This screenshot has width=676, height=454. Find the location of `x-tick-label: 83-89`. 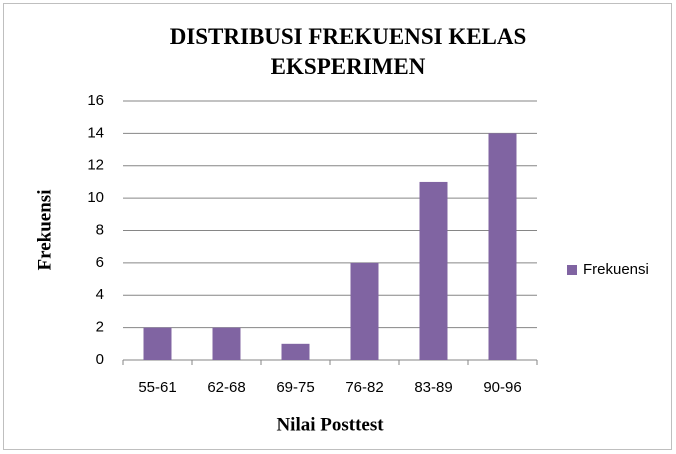

x-tick-label: 83-89 is located at coordinates (433, 387).